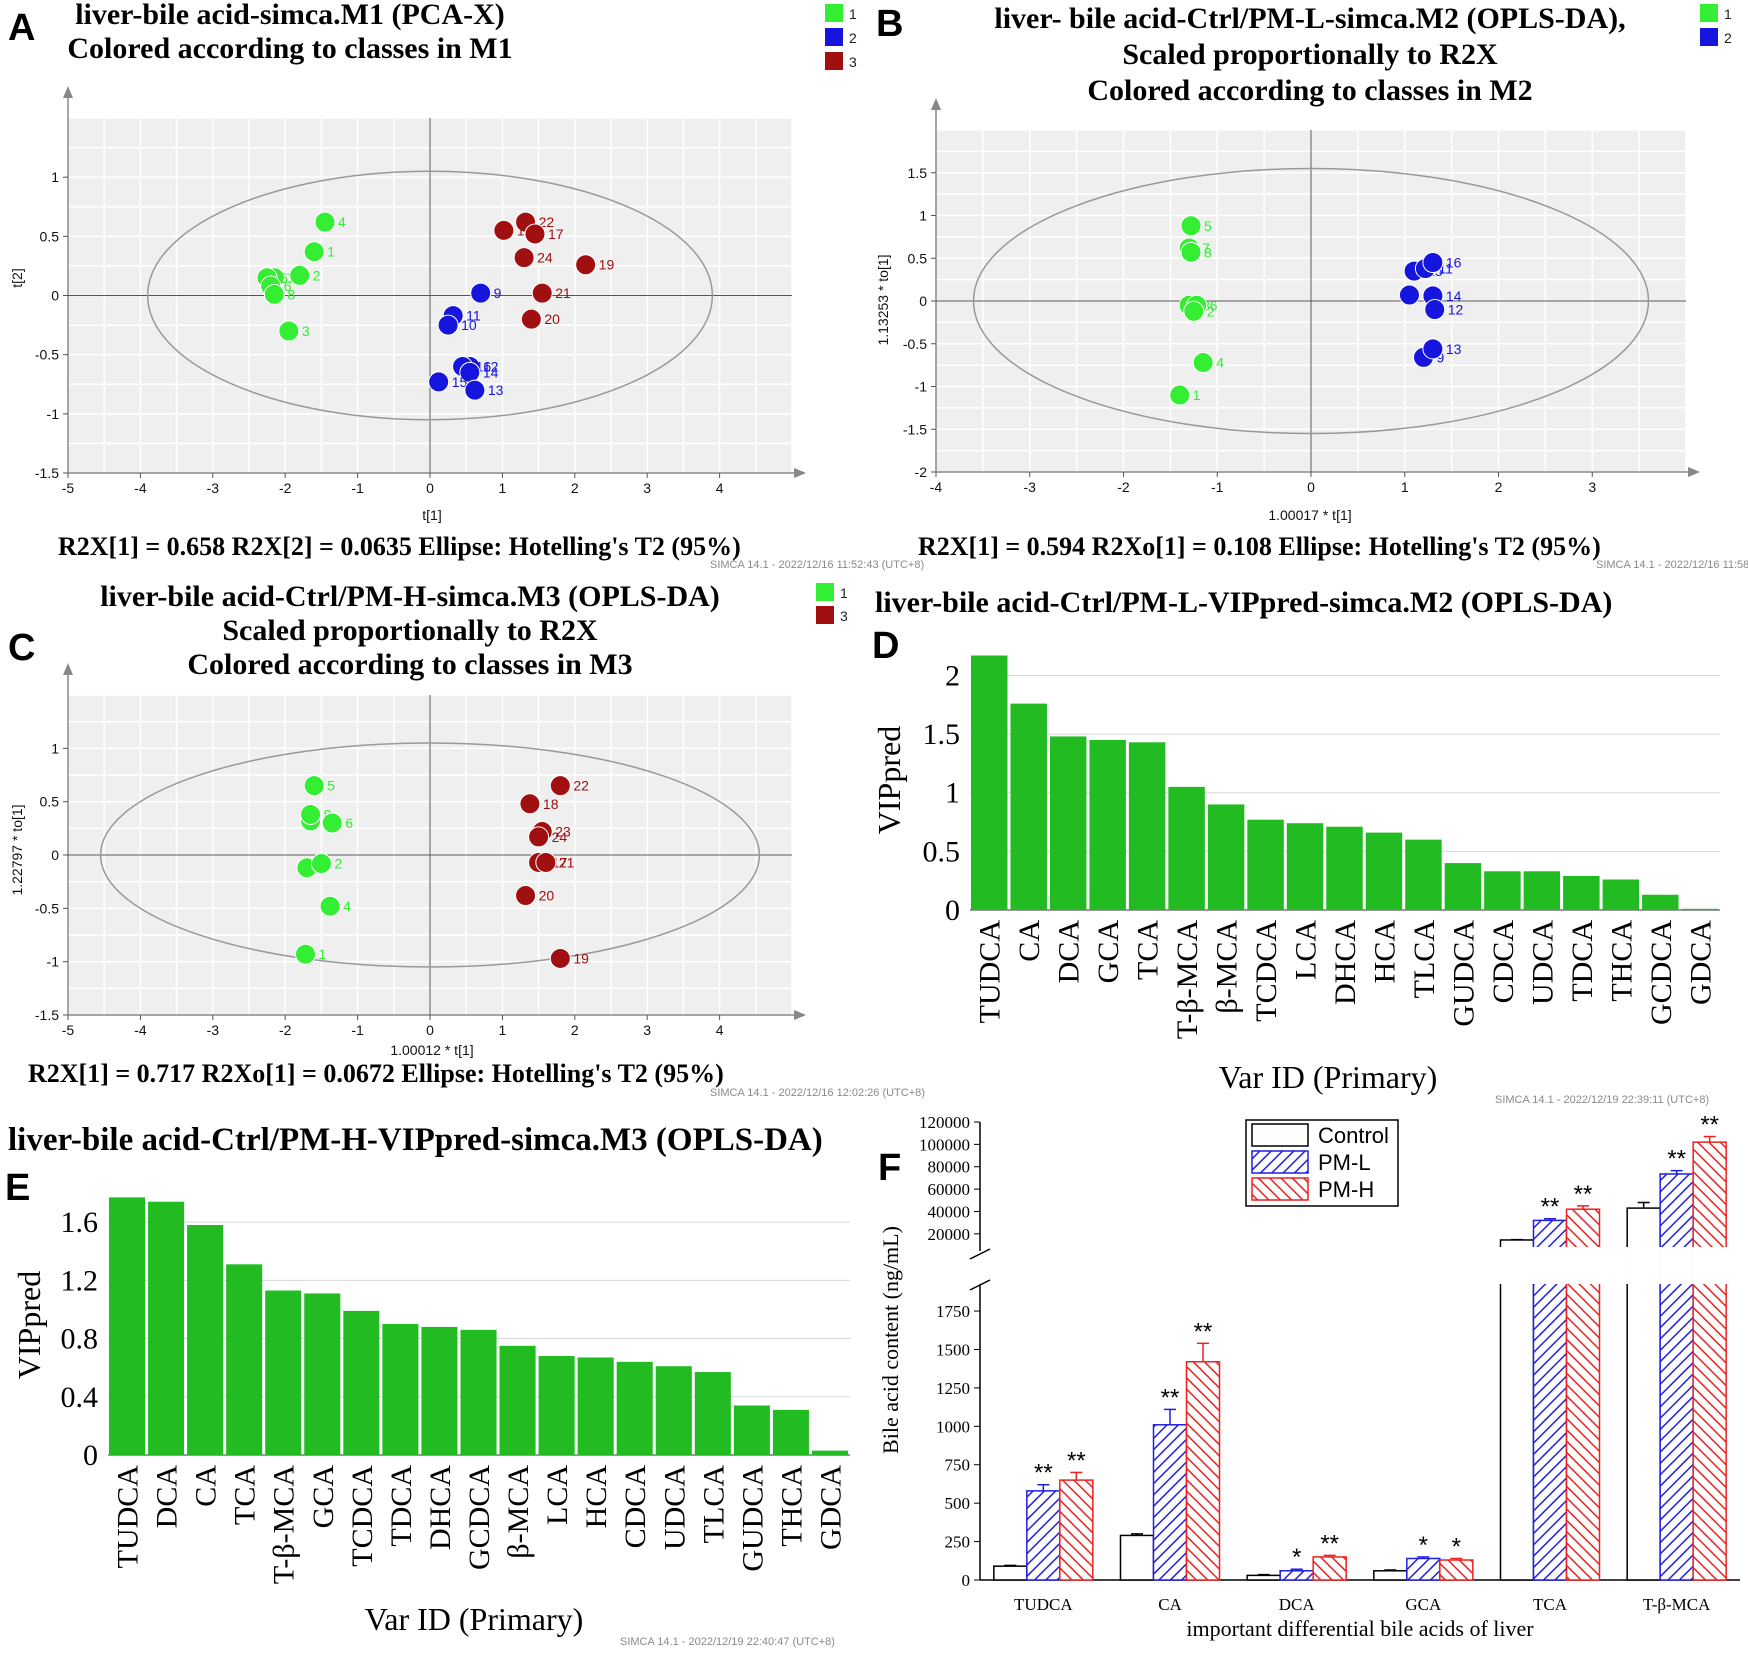 Image resolution: width=1748 pixels, height=1654 pixels. I want to click on y-tick-label: 1750, so click(953, 1311).